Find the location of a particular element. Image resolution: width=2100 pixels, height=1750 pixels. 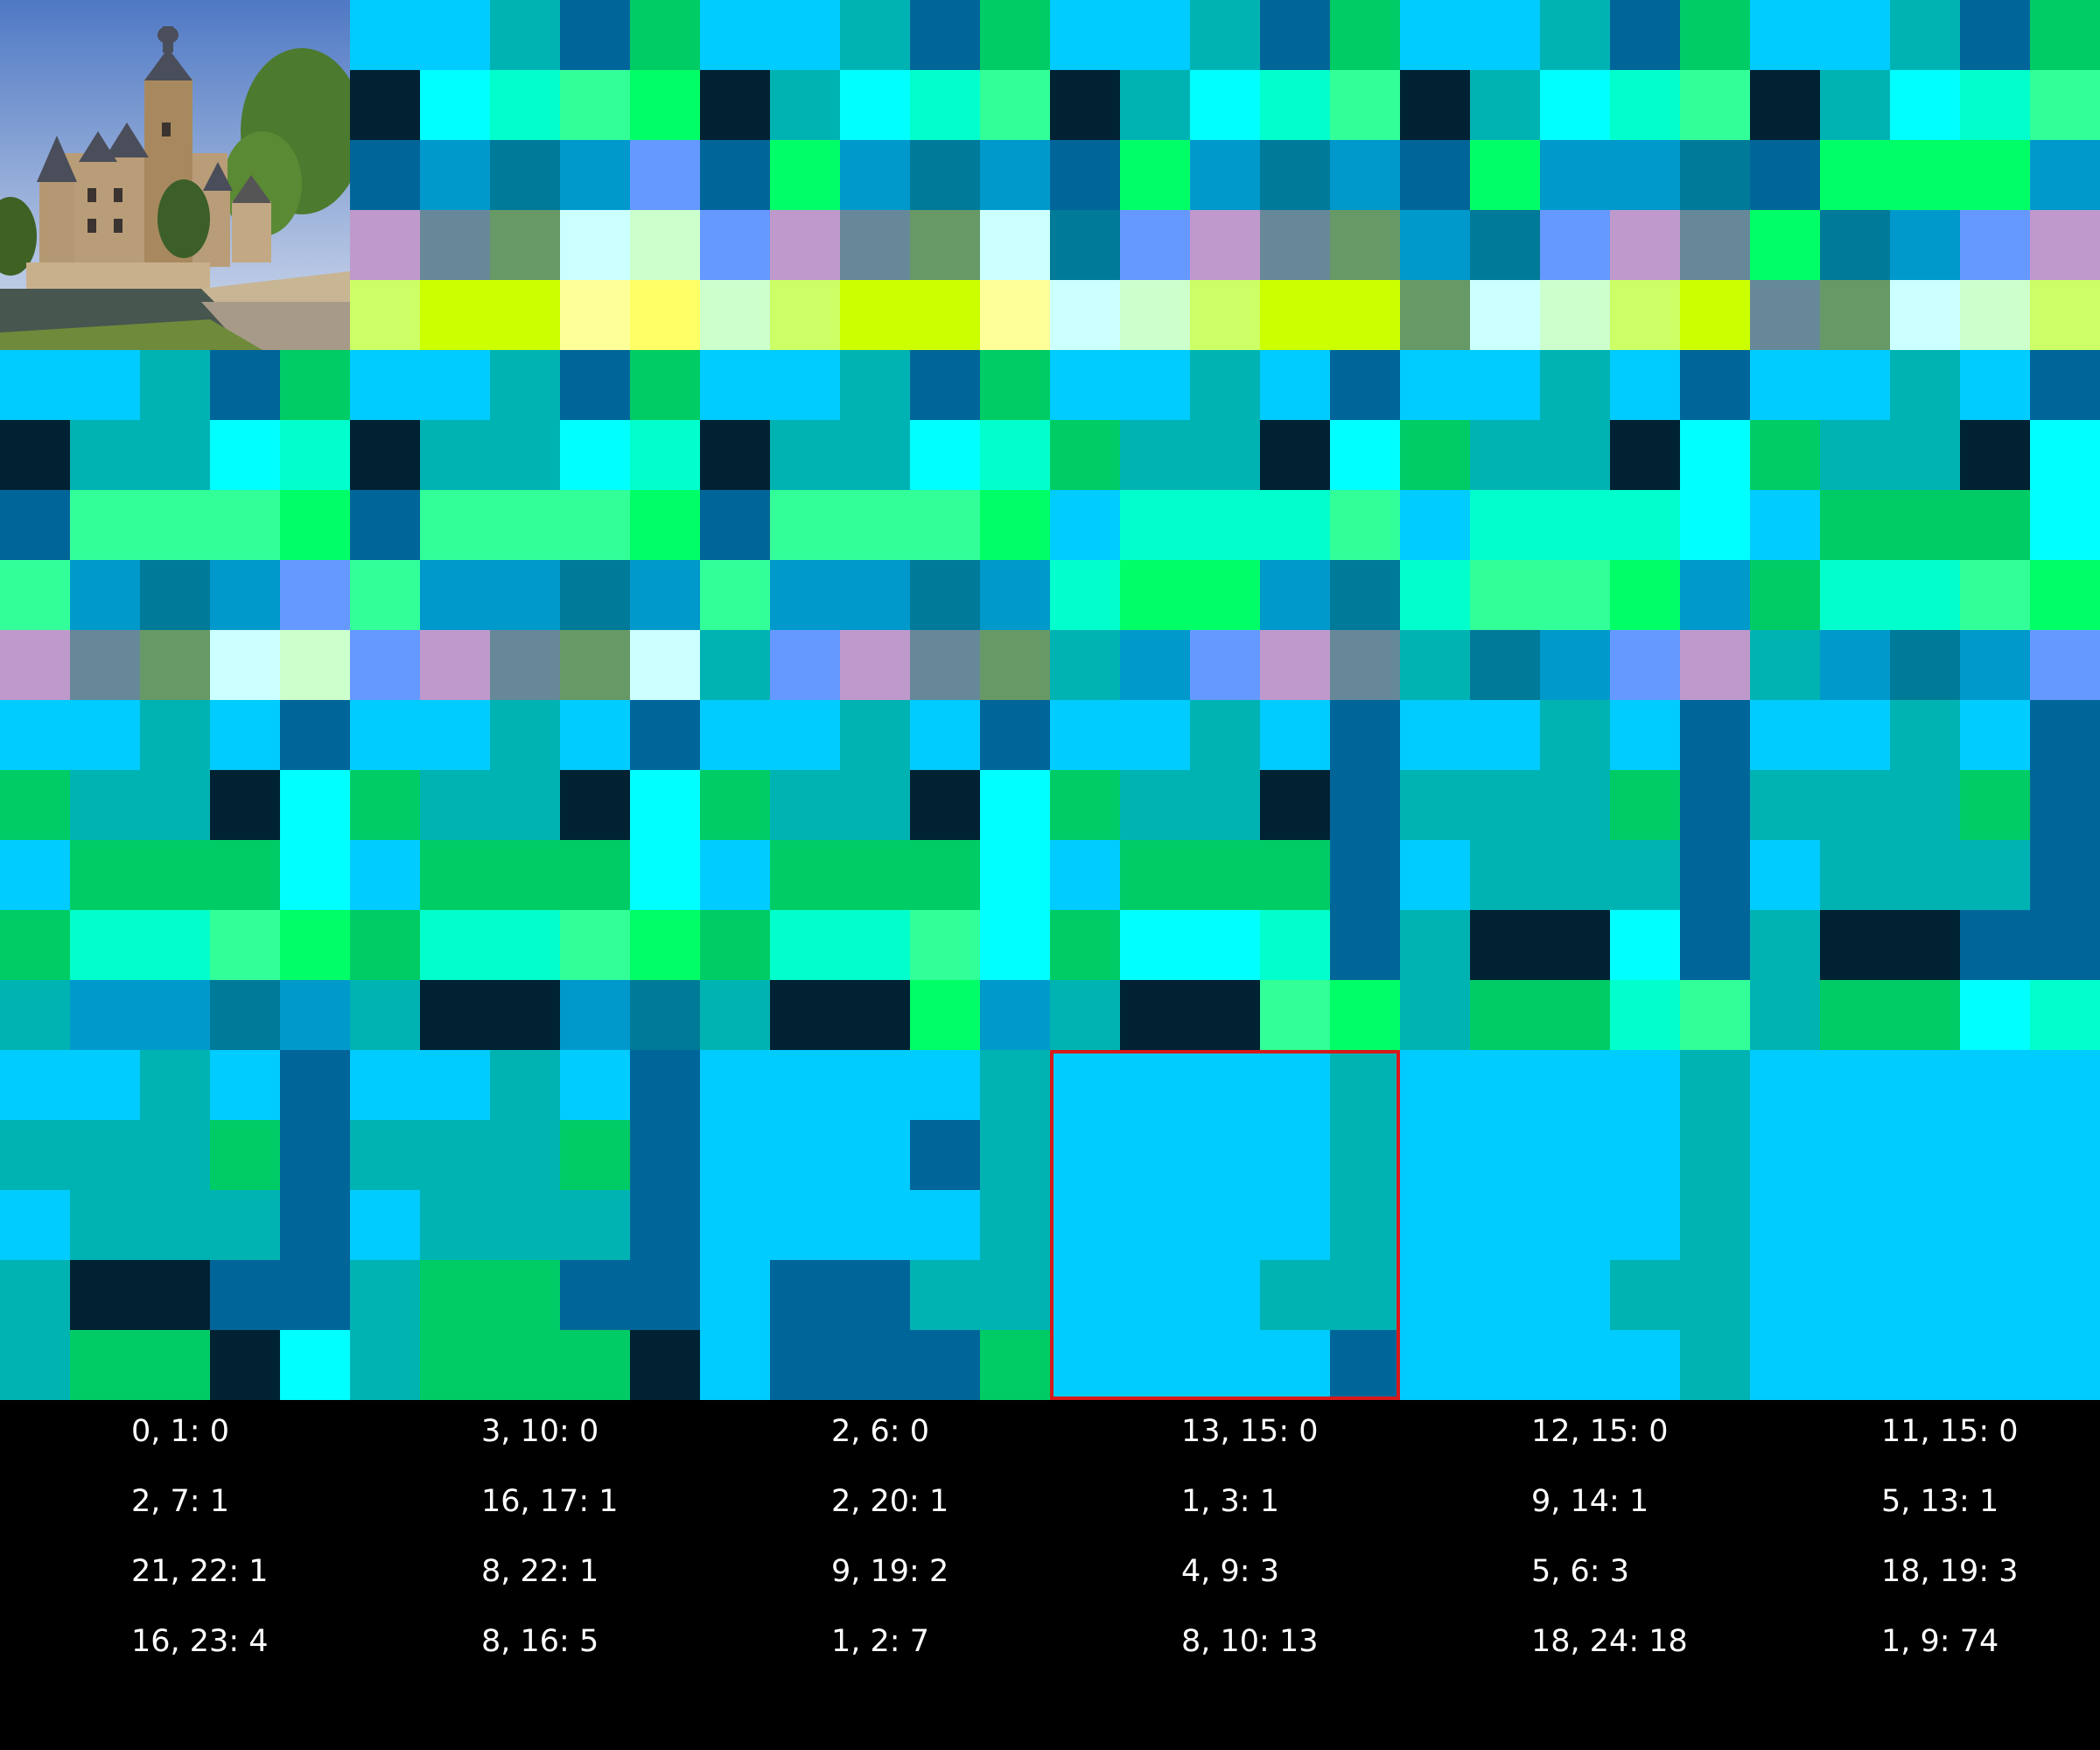

pair-count-label: 21, 22: 1 is located at coordinates (200, 1571).